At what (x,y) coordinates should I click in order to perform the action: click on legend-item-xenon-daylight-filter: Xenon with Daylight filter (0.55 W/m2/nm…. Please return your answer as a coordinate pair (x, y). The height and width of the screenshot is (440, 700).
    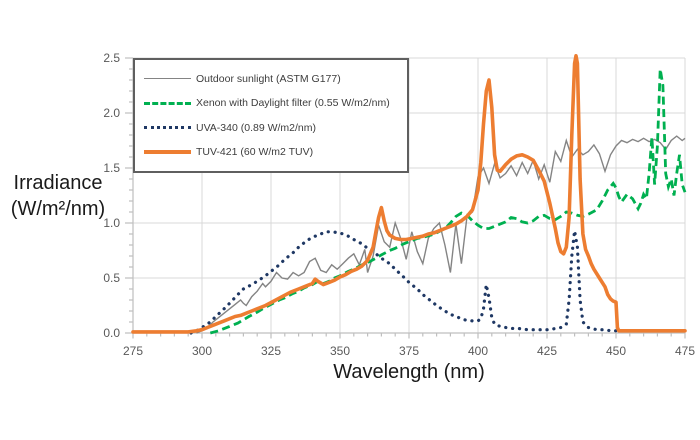
    Looking at the image, I should click on (275, 103).